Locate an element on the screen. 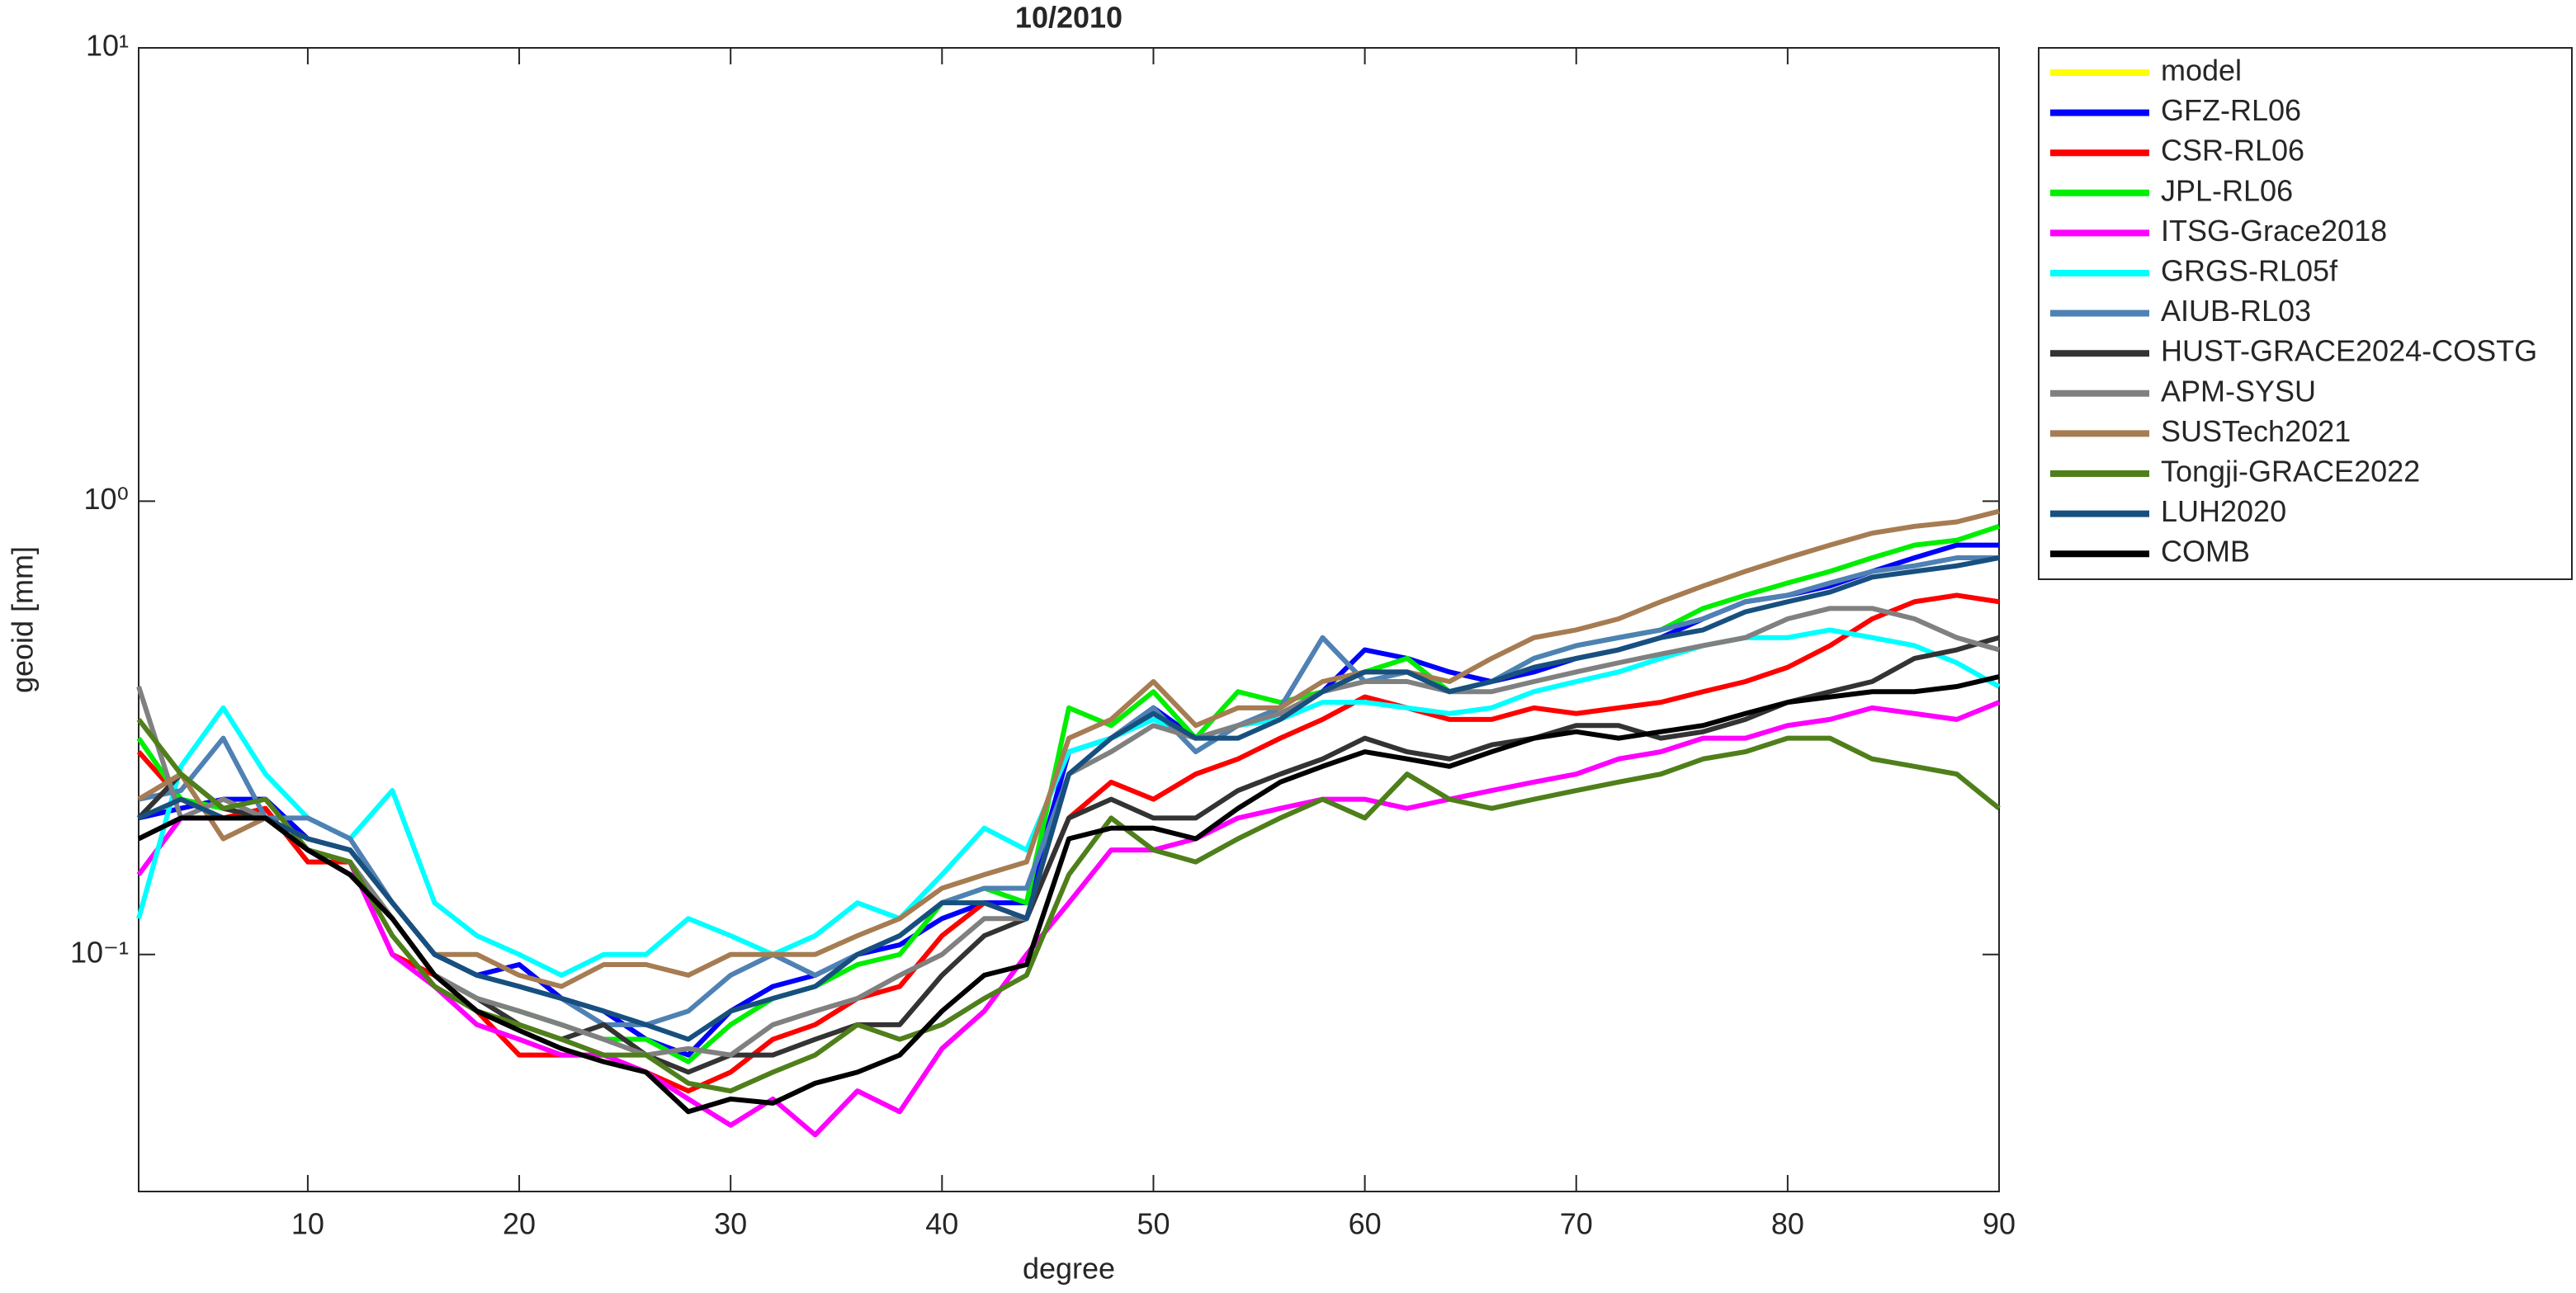 Image resolution: width=2576 pixels, height=1293 pixels. legend-label: LUH2020 is located at coordinates (2223, 511).